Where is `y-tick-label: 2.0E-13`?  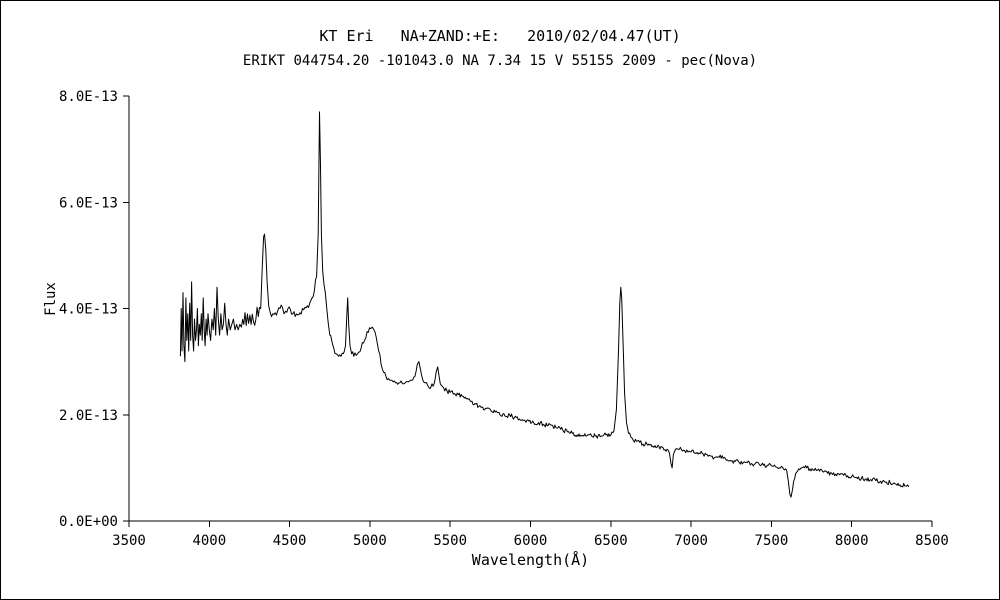 y-tick-label: 2.0E-13 is located at coordinates (88, 416).